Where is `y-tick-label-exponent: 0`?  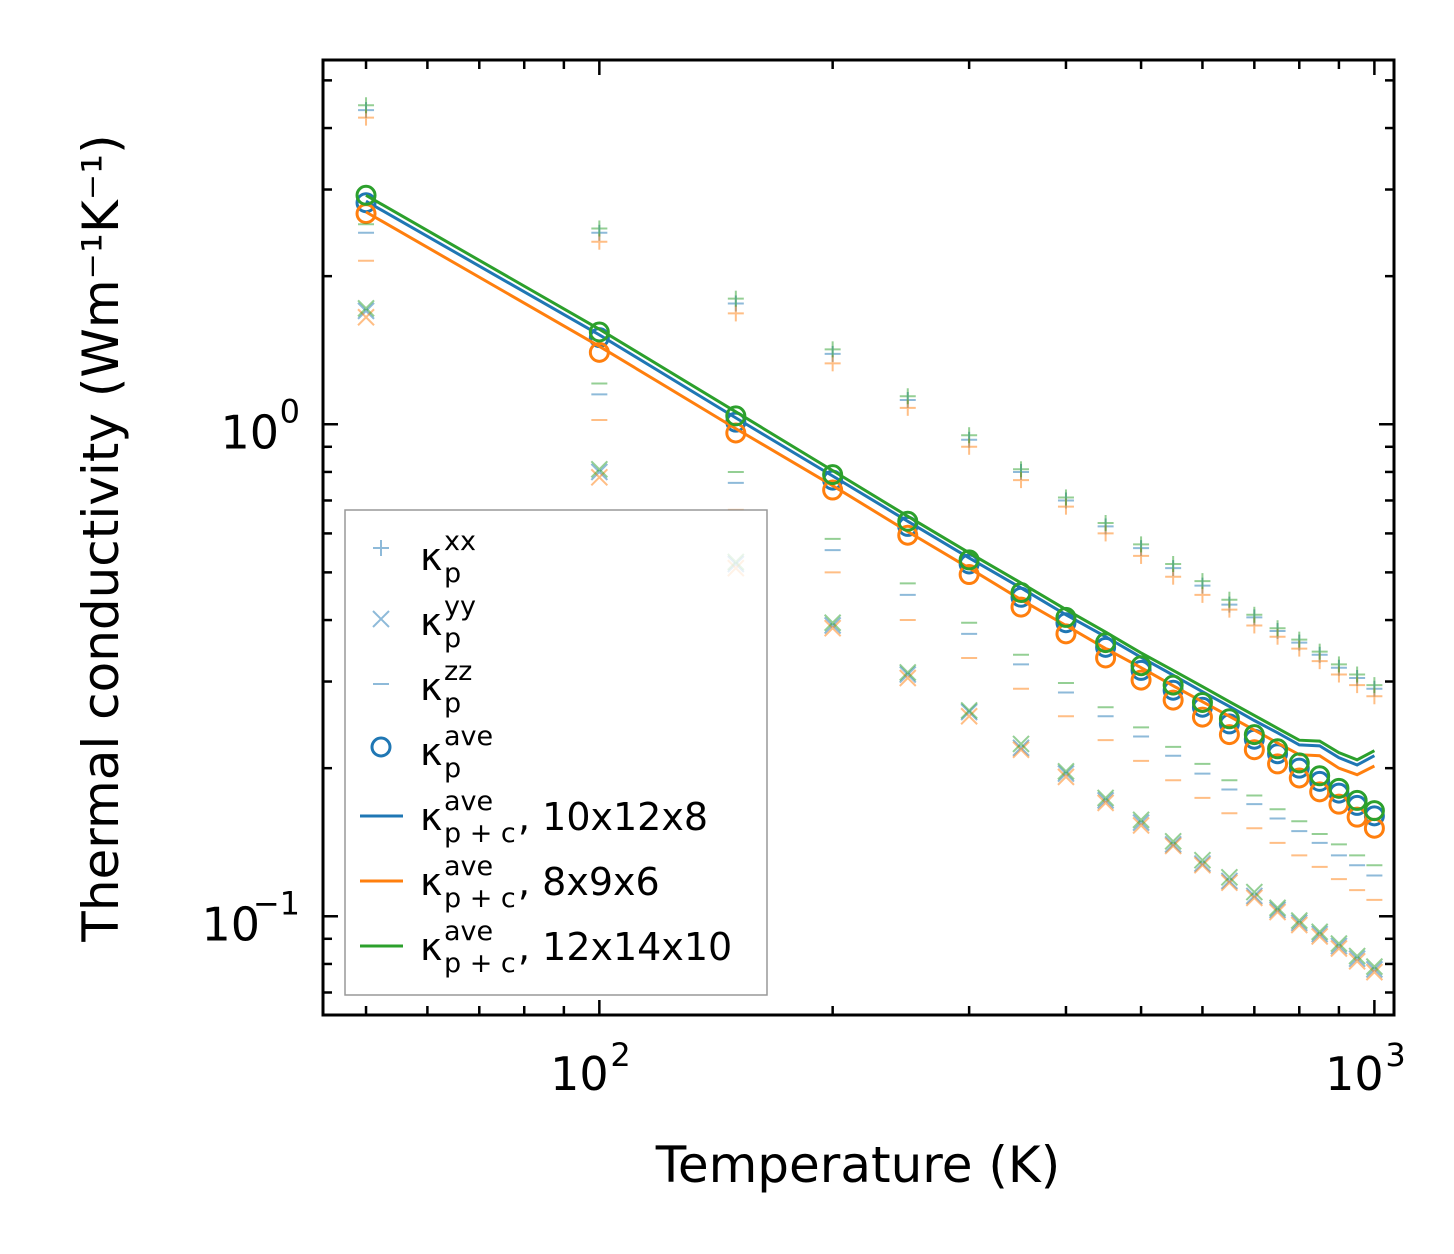 y-tick-label-exponent: 0 is located at coordinates (290, 411).